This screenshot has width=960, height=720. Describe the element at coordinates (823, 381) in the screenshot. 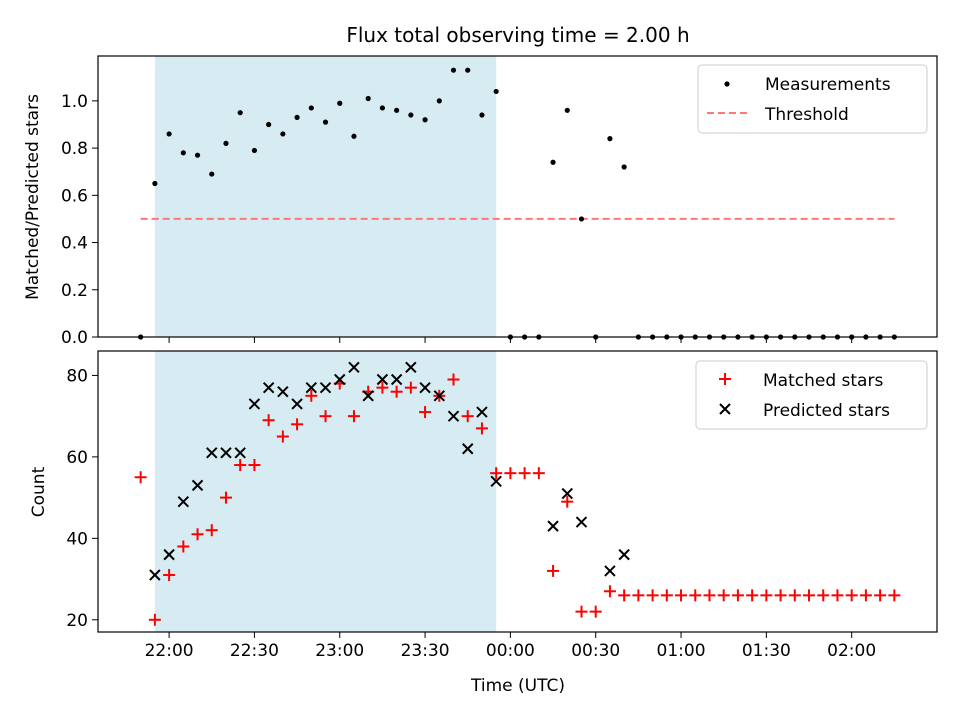

I see `legend-matched-label: Matched stars` at that location.